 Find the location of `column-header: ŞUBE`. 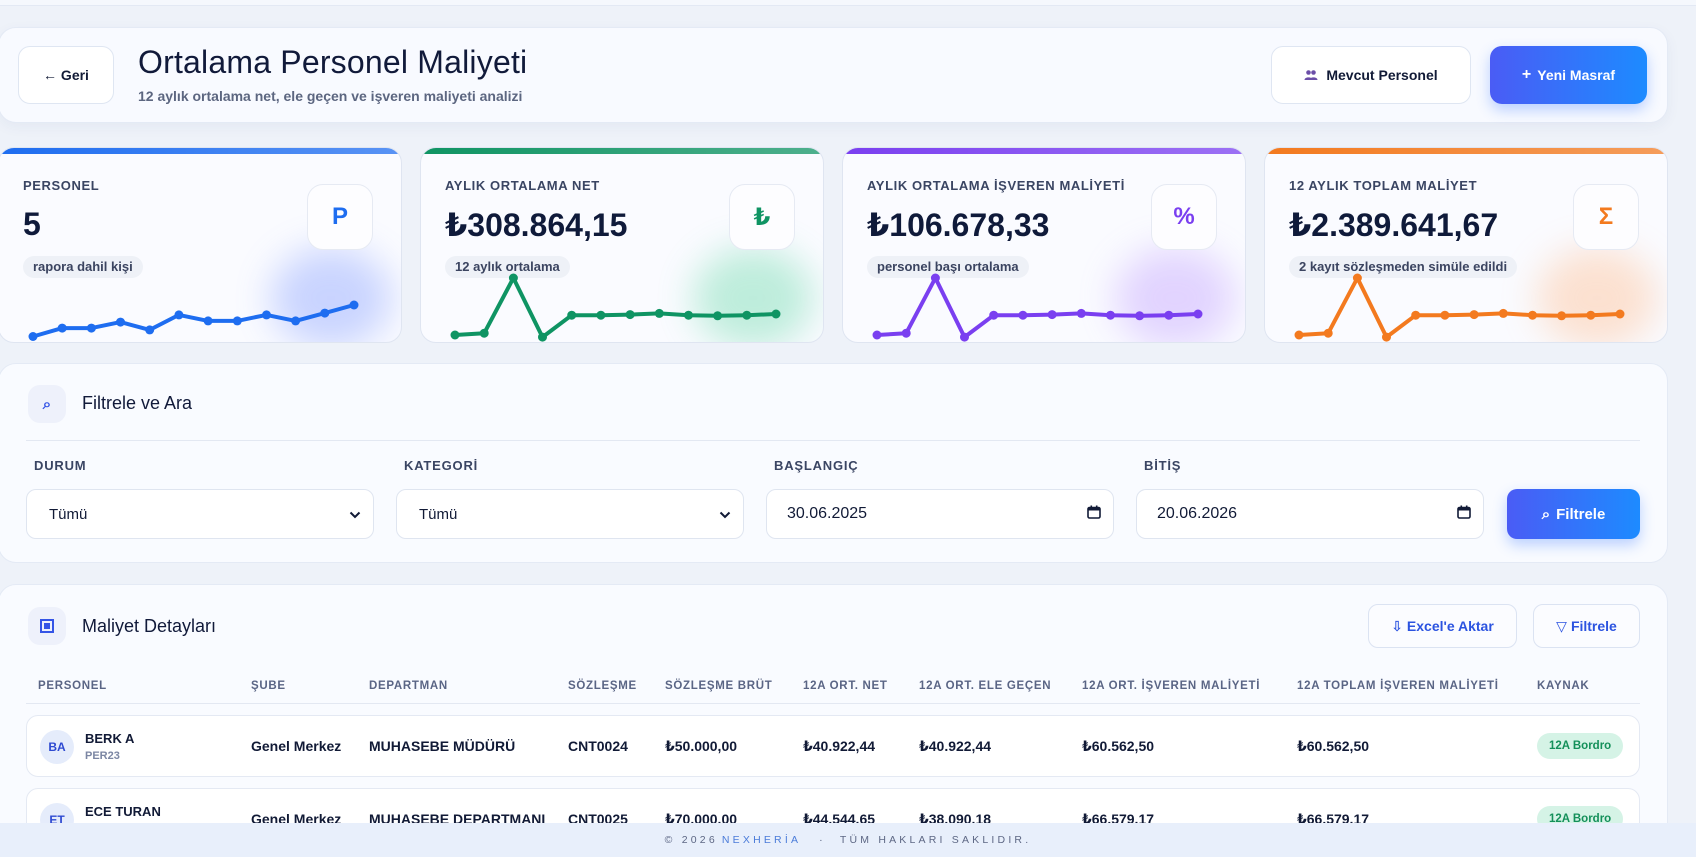

column-header: ŞUBE is located at coordinates (268, 686).